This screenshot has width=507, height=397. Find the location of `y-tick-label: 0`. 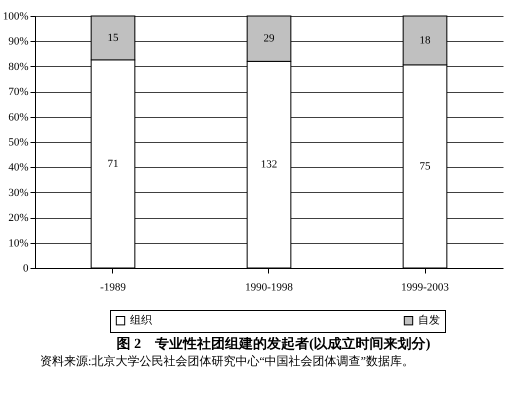

y-tick-label: 0 is located at coordinates (26, 268).